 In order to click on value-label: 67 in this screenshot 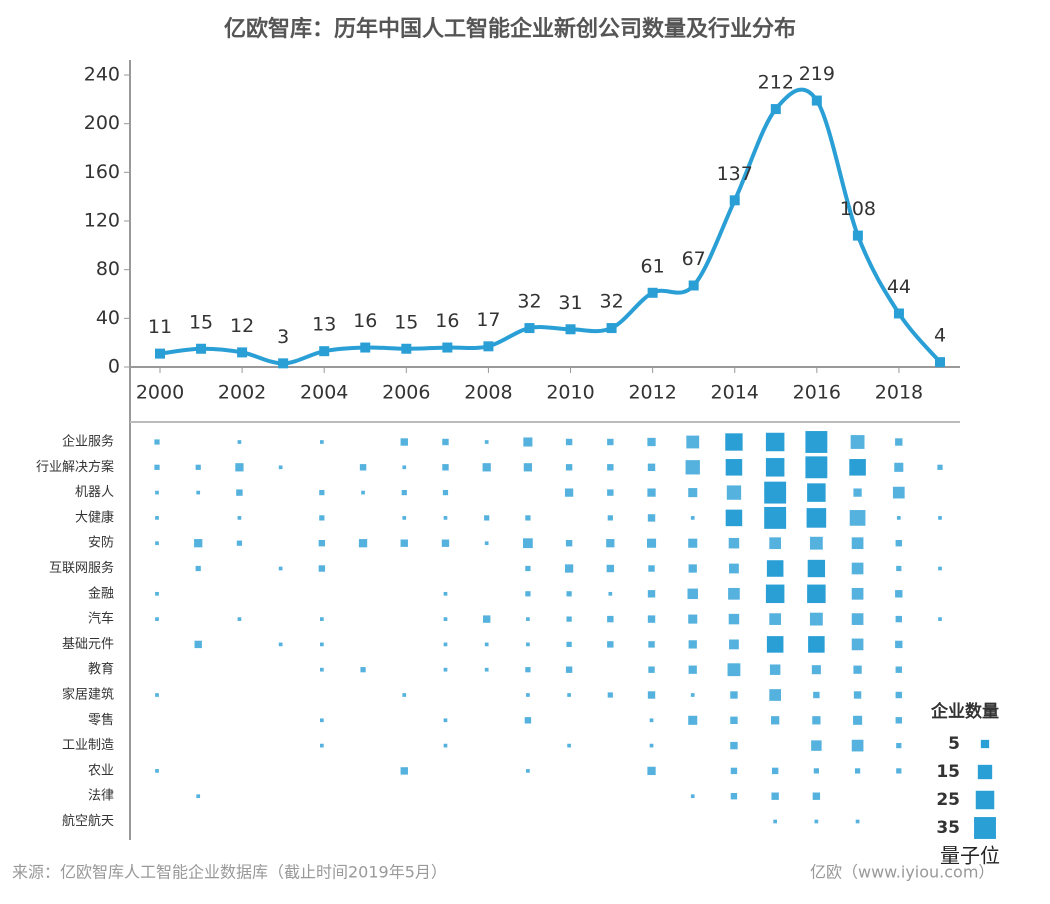, I will do `click(694, 259)`.